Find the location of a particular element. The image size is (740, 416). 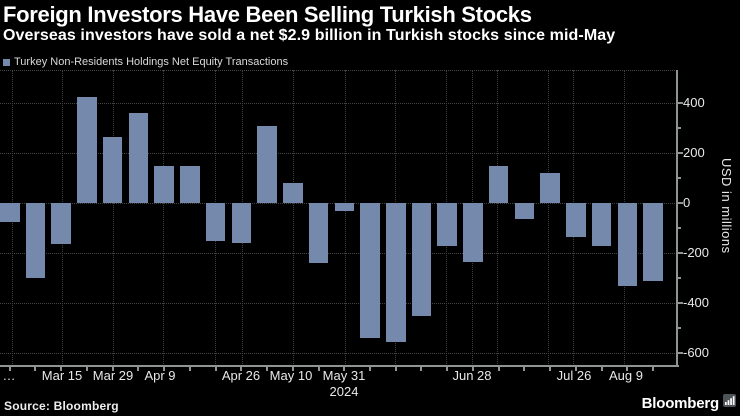

x-tick-label: Jul 26 is located at coordinates (574, 375).